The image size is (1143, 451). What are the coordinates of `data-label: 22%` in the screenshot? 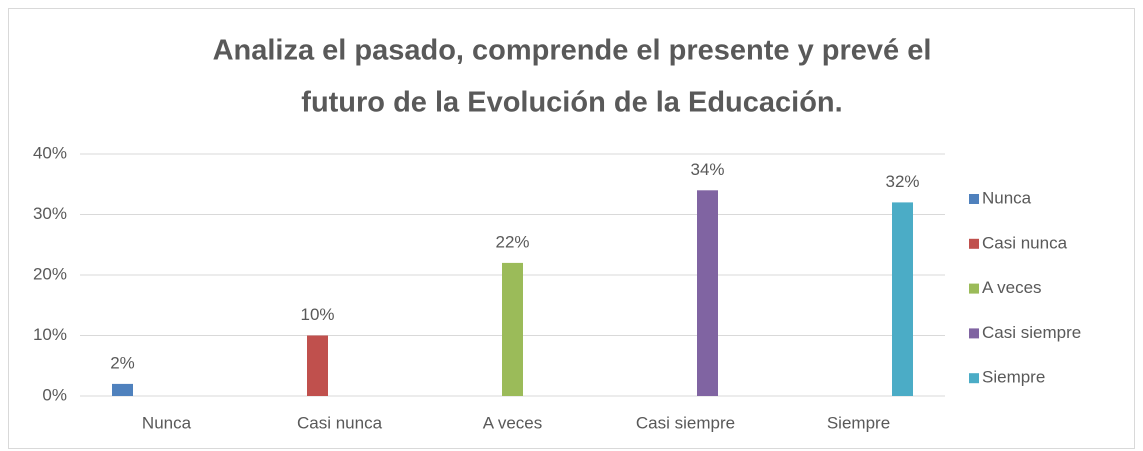 It's located at (512, 241).